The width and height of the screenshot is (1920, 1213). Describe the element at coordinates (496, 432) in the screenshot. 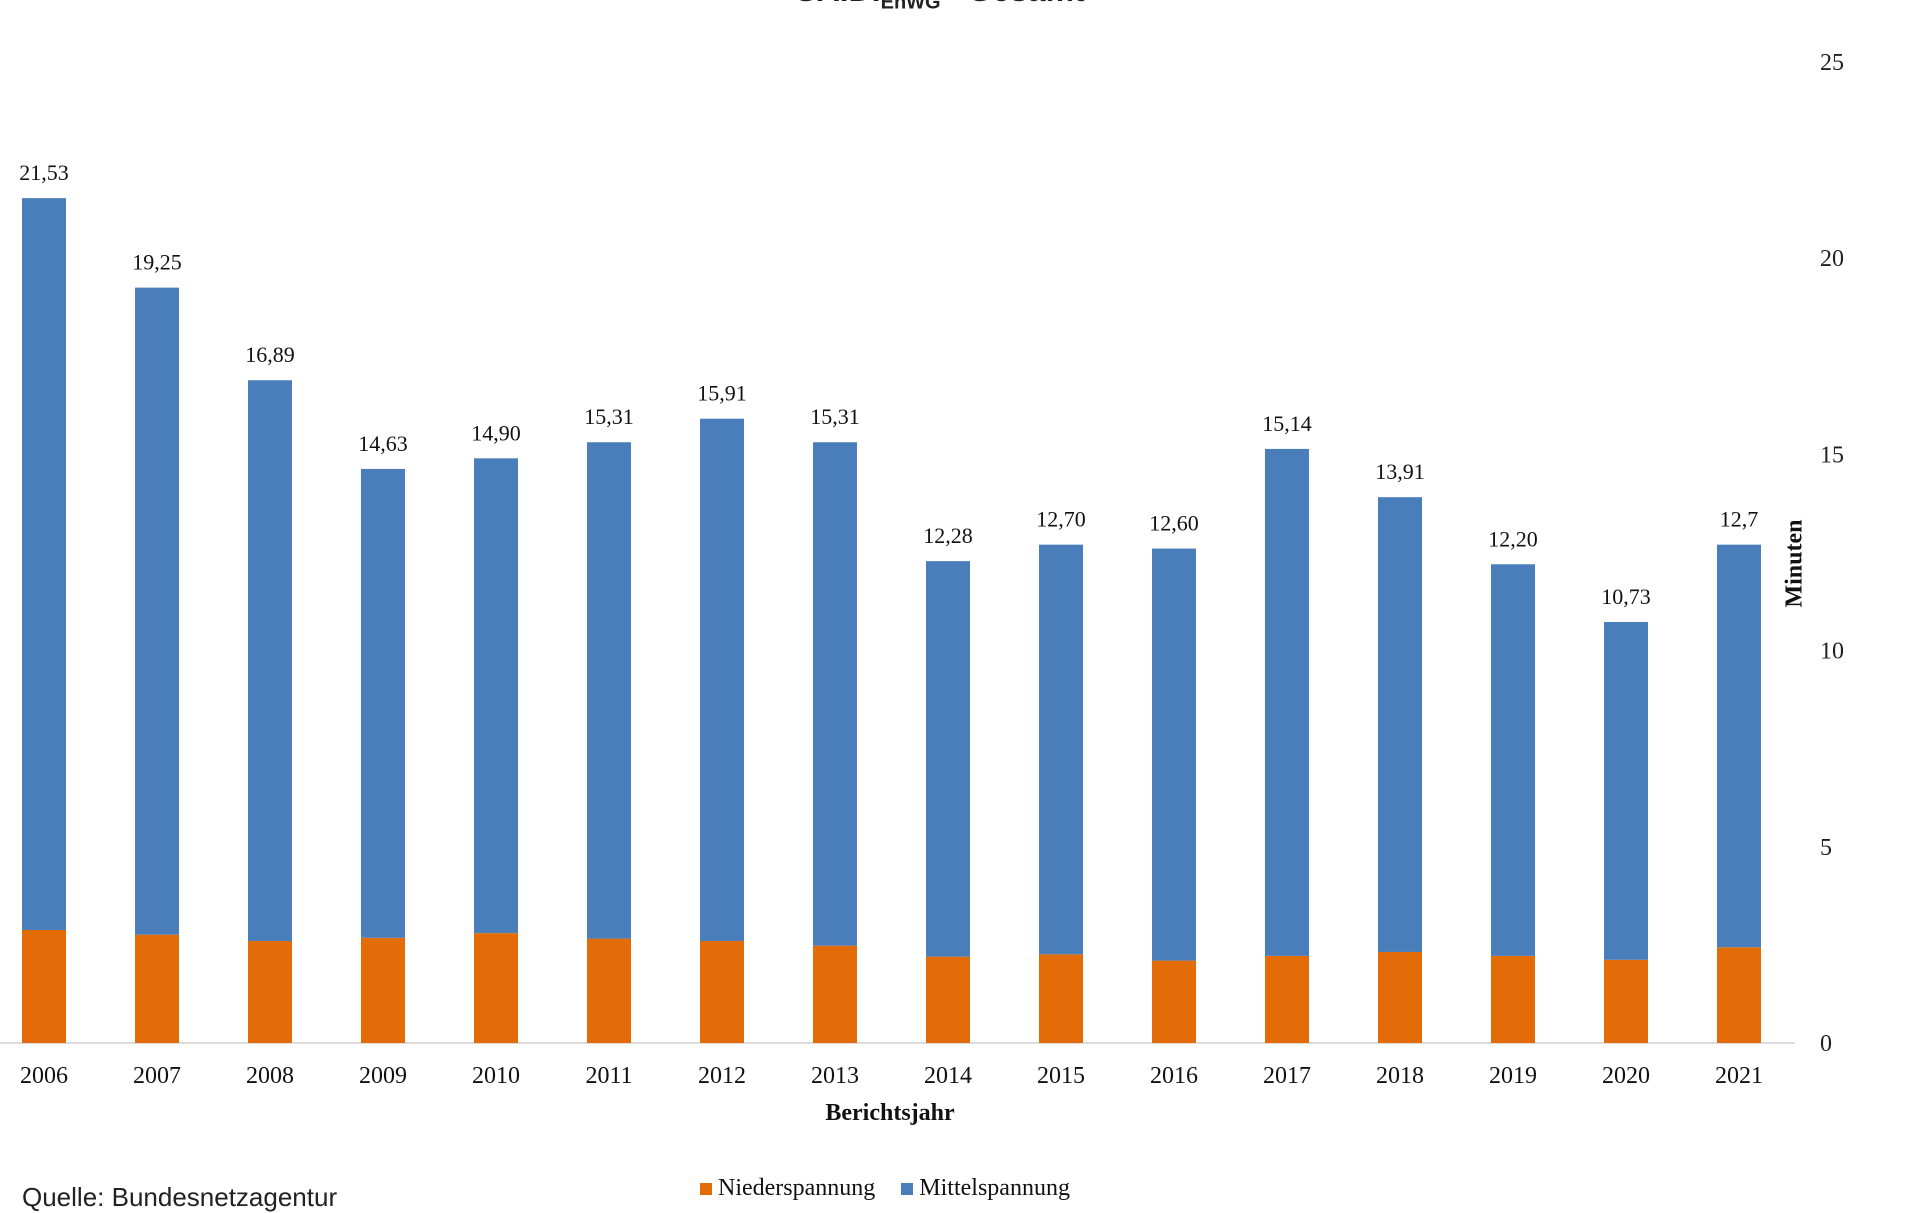

I see `data-label-2010: 14,90` at that location.